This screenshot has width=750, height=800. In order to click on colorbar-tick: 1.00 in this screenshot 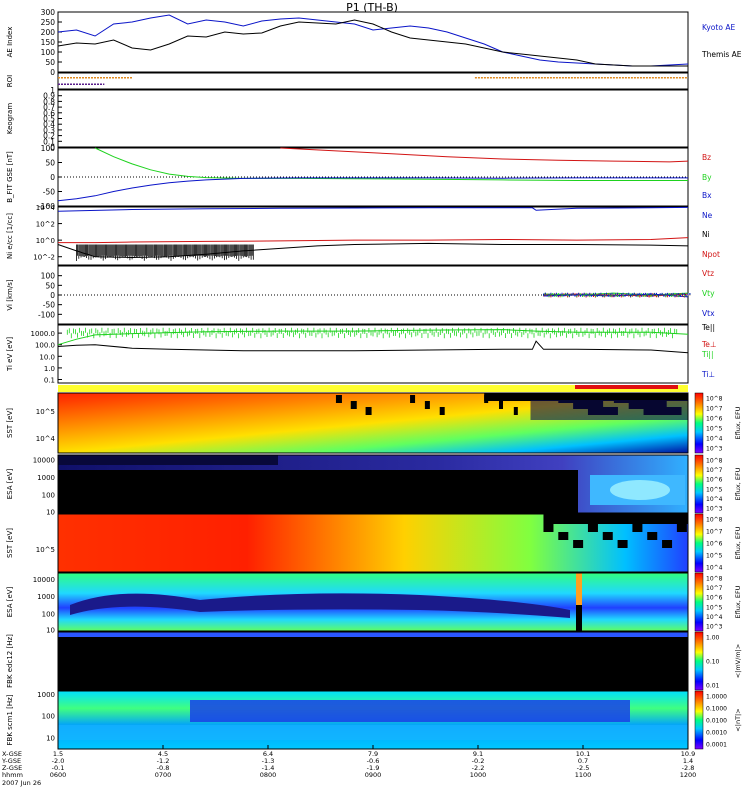, I will do `click(713, 638)`.